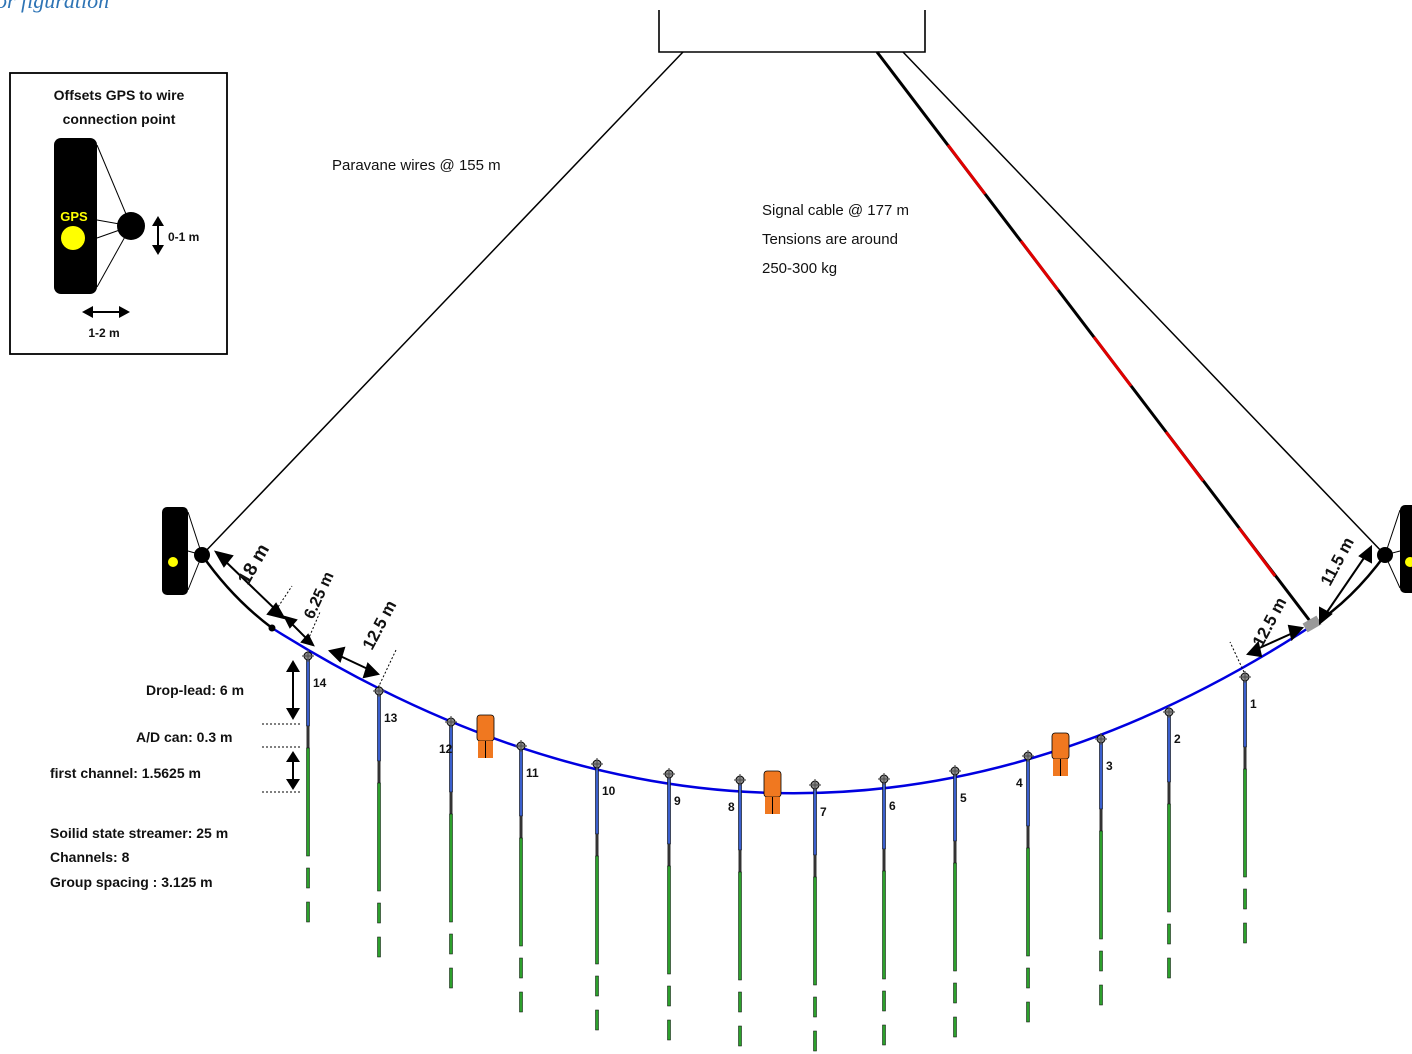 The width and height of the screenshot is (1412, 1054). Describe the element at coordinates (792, 31) in the screenshot. I see `vessel-outline` at that location.